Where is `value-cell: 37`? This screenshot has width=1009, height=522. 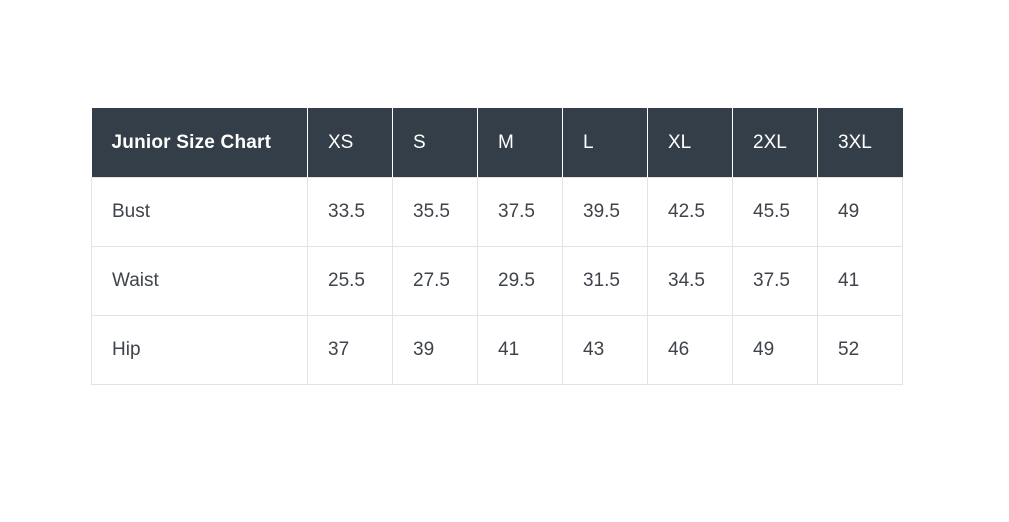 value-cell: 37 is located at coordinates (350, 350).